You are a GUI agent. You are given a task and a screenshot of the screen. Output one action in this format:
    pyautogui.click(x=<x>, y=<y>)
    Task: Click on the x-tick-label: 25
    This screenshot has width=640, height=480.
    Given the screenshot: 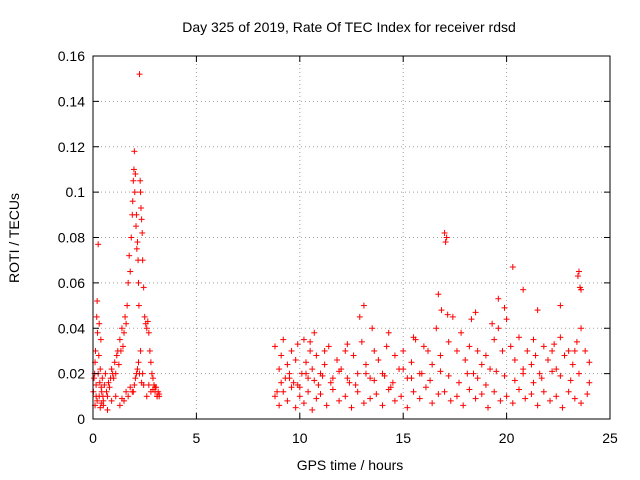 What is the action you would take?
    pyautogui.click(x=610, y=438)
    